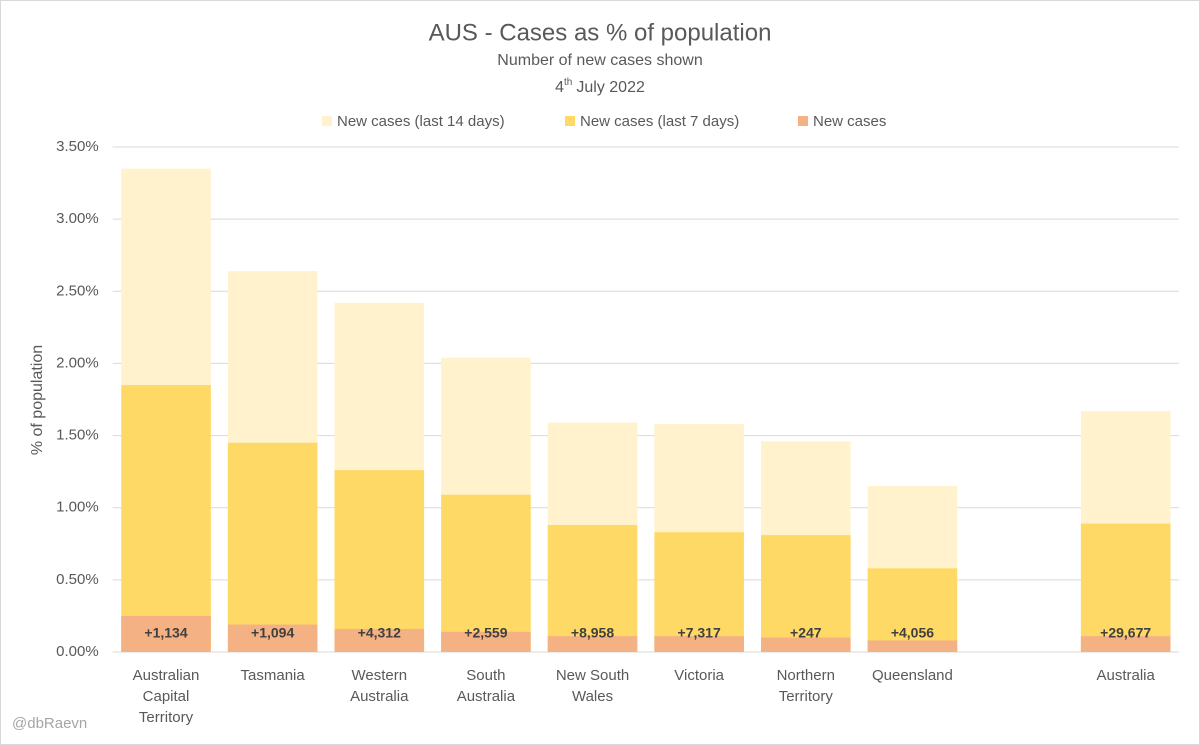  What do you see at coordinates (912, 675) in the screenshot?
I see `x-tick-label: Queensland` at bounding box center [912, 675].